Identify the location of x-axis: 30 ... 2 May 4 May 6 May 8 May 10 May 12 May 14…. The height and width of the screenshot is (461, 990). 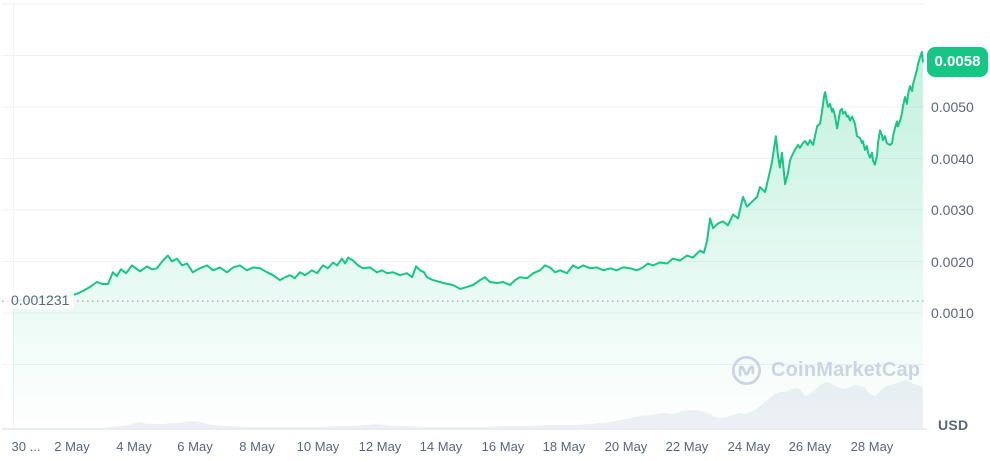
(495, 449).